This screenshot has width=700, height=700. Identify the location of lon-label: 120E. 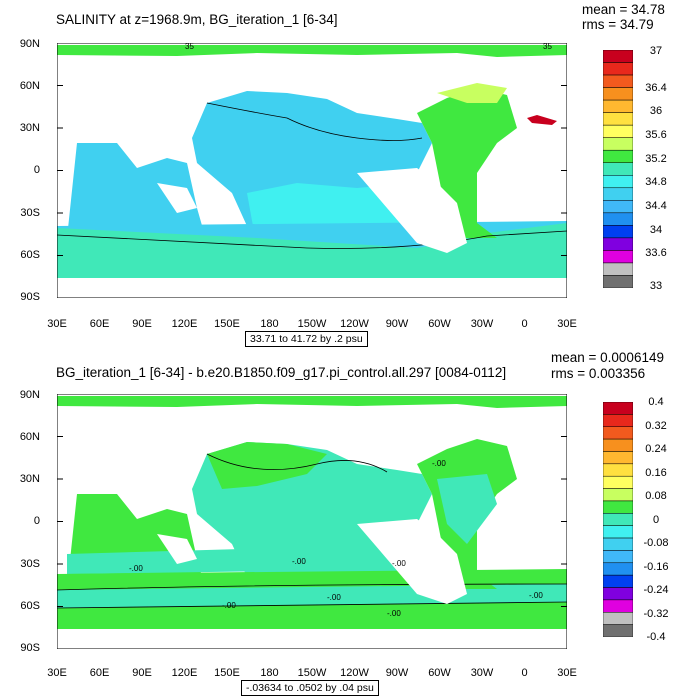
(184, 324).